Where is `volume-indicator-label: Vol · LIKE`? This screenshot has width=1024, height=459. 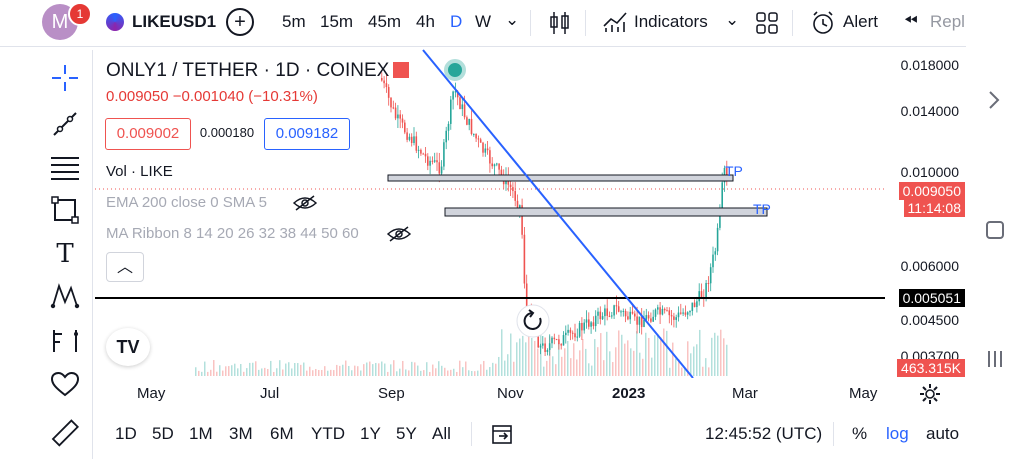 volume-indicator-label: Vol · LIKE is located at coordinates (139, 171).